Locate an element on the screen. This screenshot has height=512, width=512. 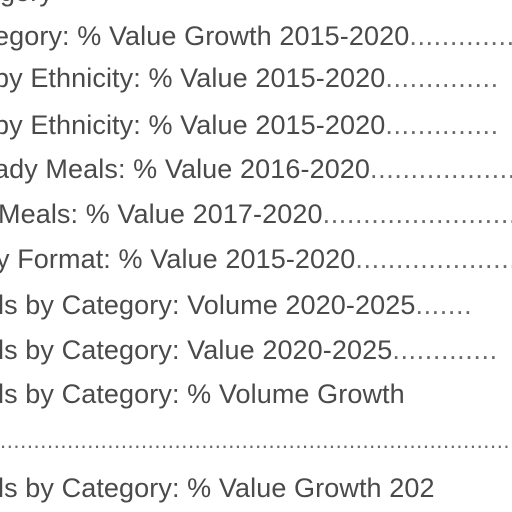
toc-entry-title: ls by Category: % Value Growth 202 is located at coordinates (217, 488).